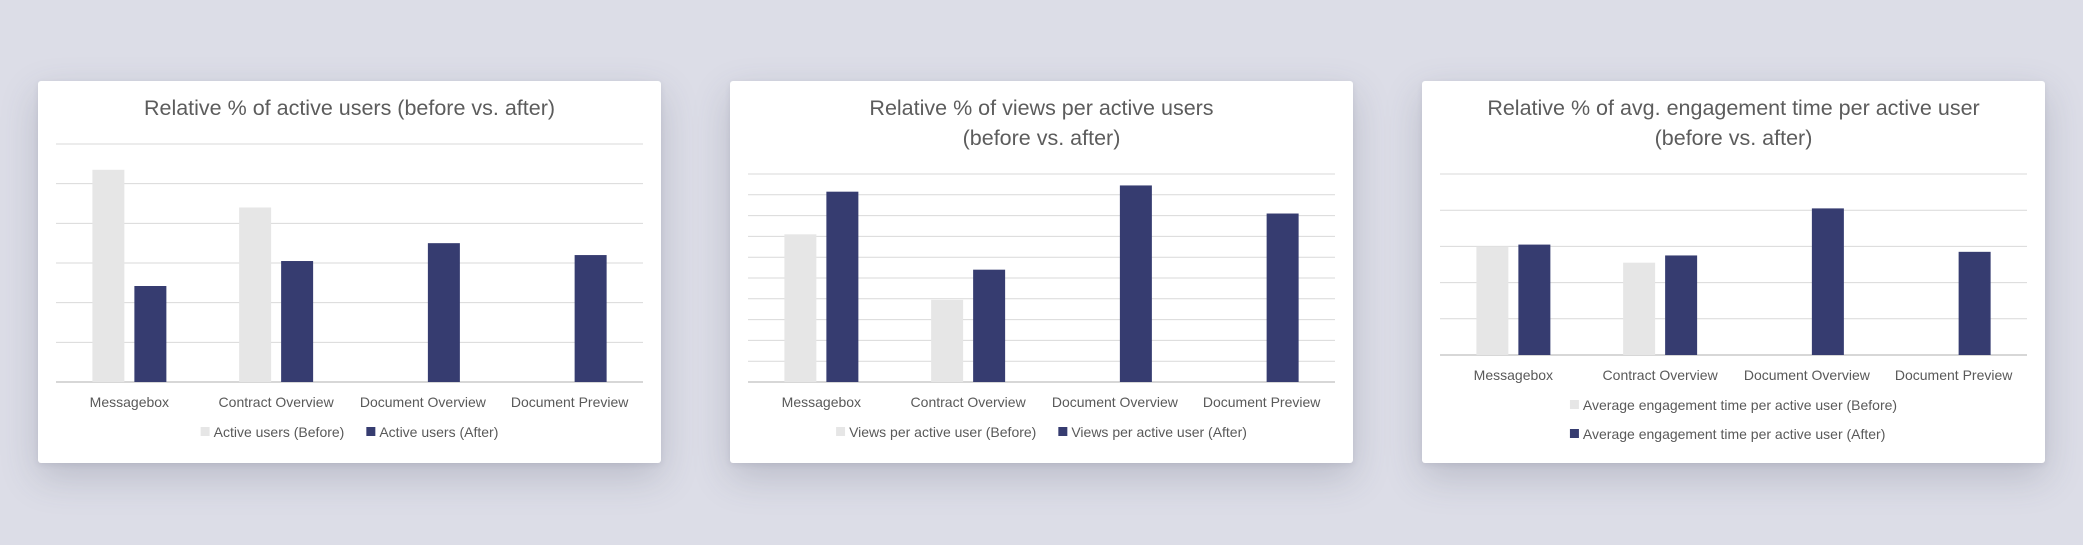 Image resolution: width=2083 pixels, height=545 pixels. I want to click on legend-label: Views per active user (Before), so click(942, 432).